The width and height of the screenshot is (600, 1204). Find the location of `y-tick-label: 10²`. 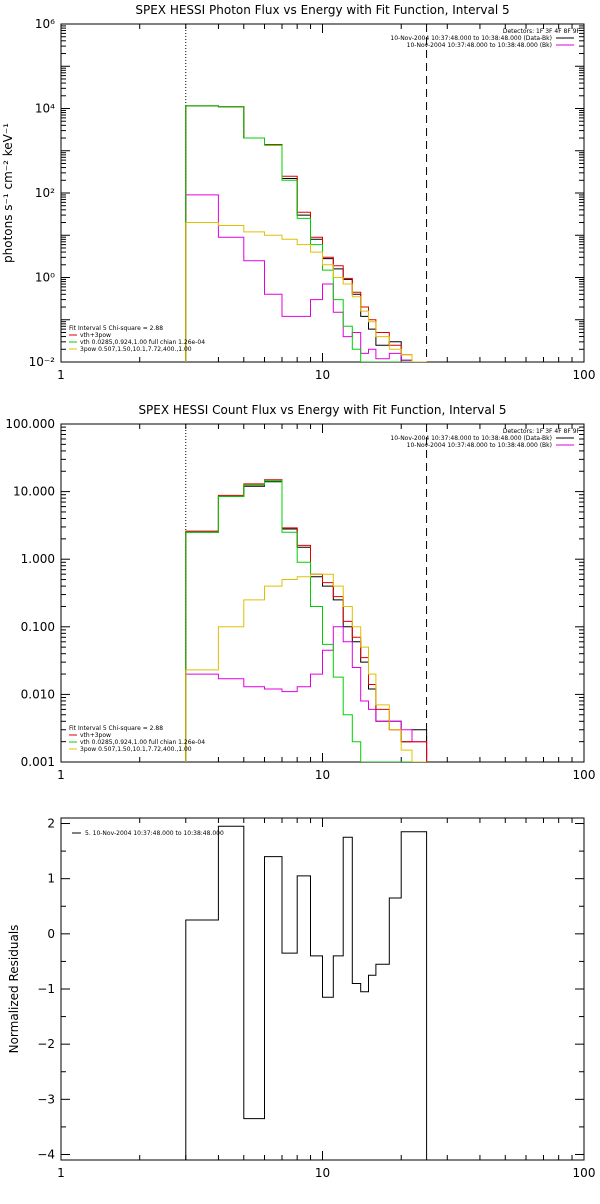

y-tick-label: 10² is located at coordinates (45, 193).